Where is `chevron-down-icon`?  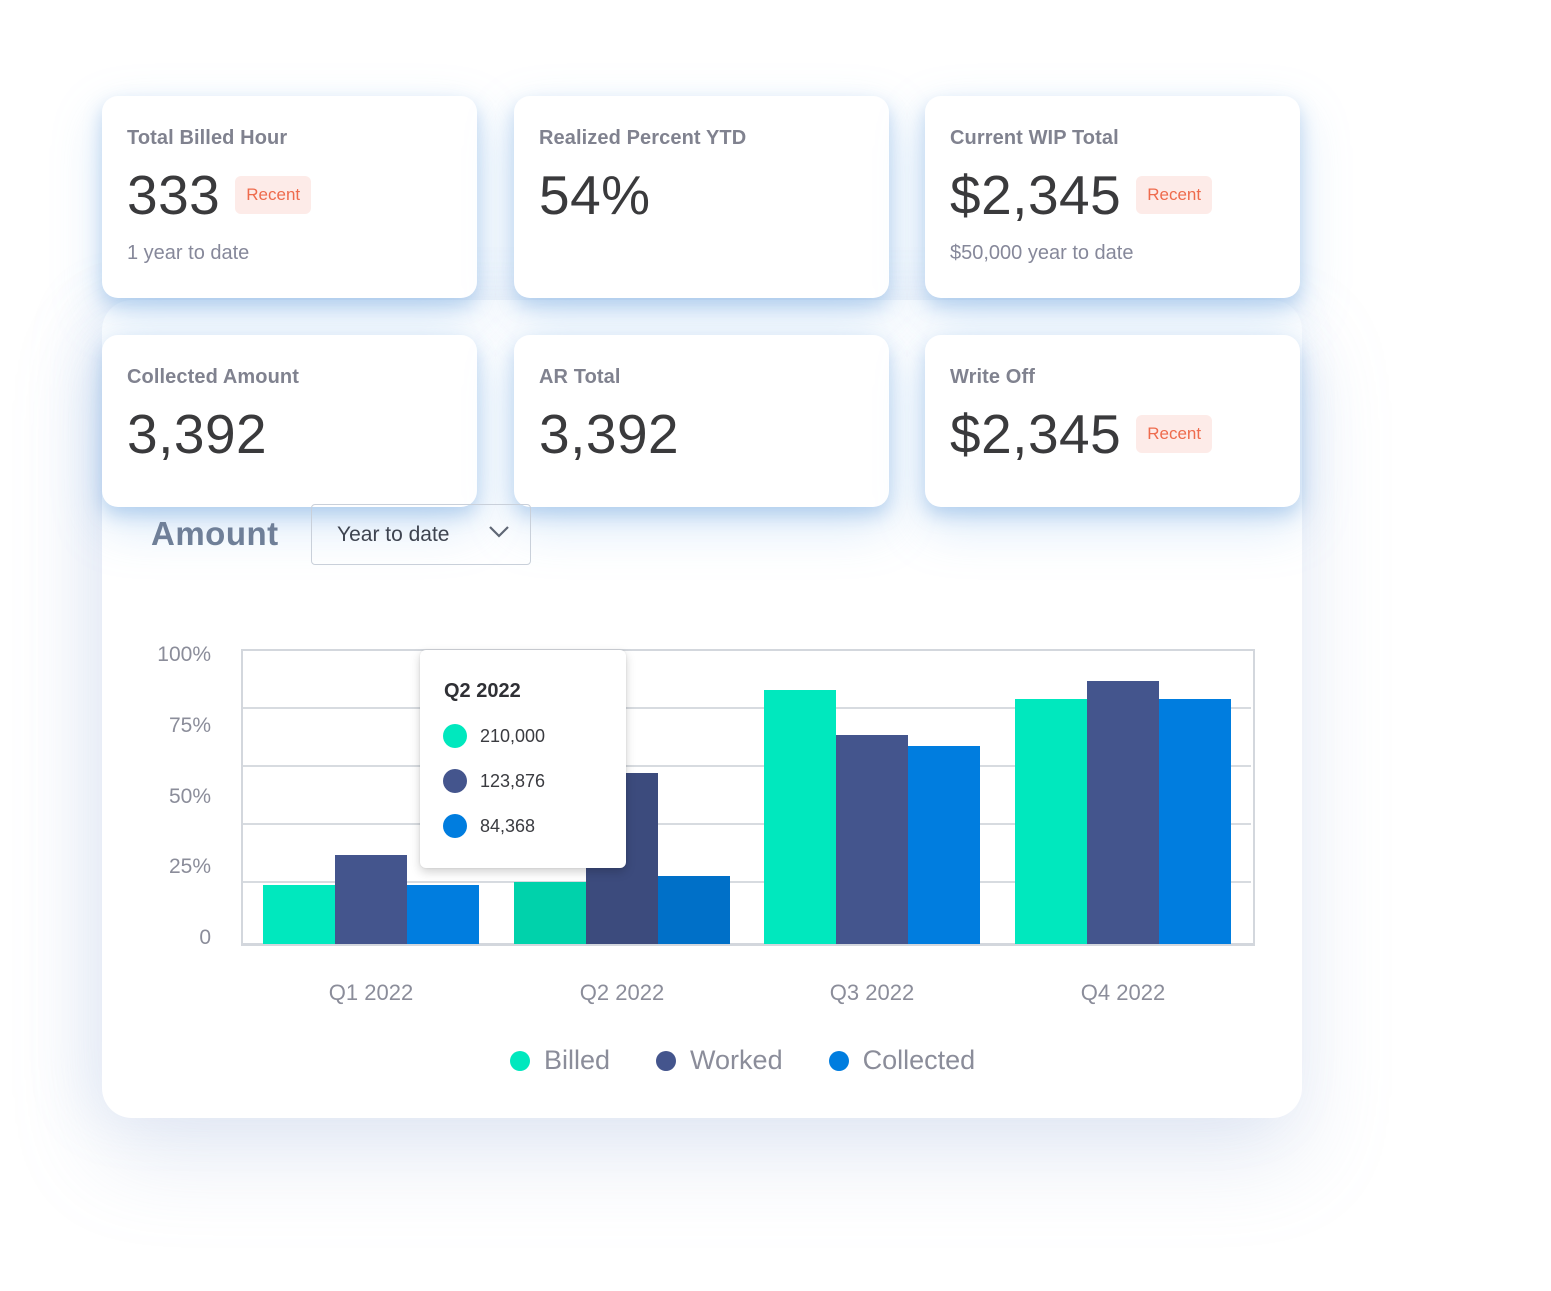 chevron-down-icon is located at coordinates (499, 534).